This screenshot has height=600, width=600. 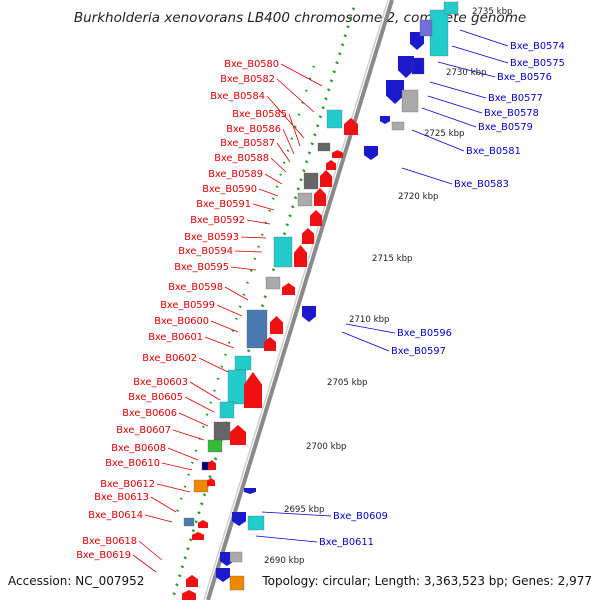 What do you see at coordinates (195, 287) in the screenshot?
I see `gene-label-reverse: Bxe_B0598` at bounding box center [195, 287].